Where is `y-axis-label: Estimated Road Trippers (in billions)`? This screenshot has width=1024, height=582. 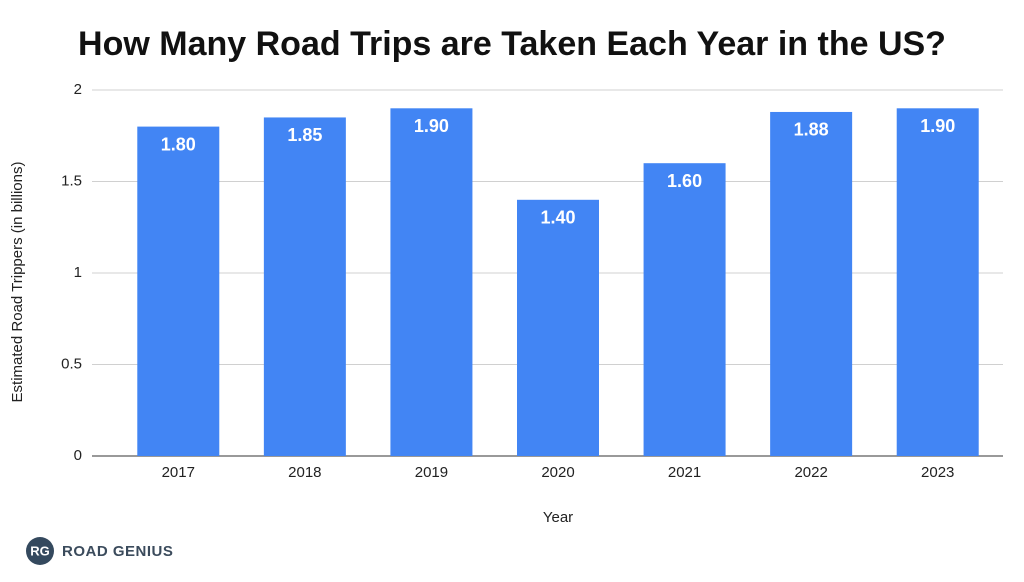
y-axis-label: Estimated Road Trippers (in billions) is located at coordinates (17, 282).